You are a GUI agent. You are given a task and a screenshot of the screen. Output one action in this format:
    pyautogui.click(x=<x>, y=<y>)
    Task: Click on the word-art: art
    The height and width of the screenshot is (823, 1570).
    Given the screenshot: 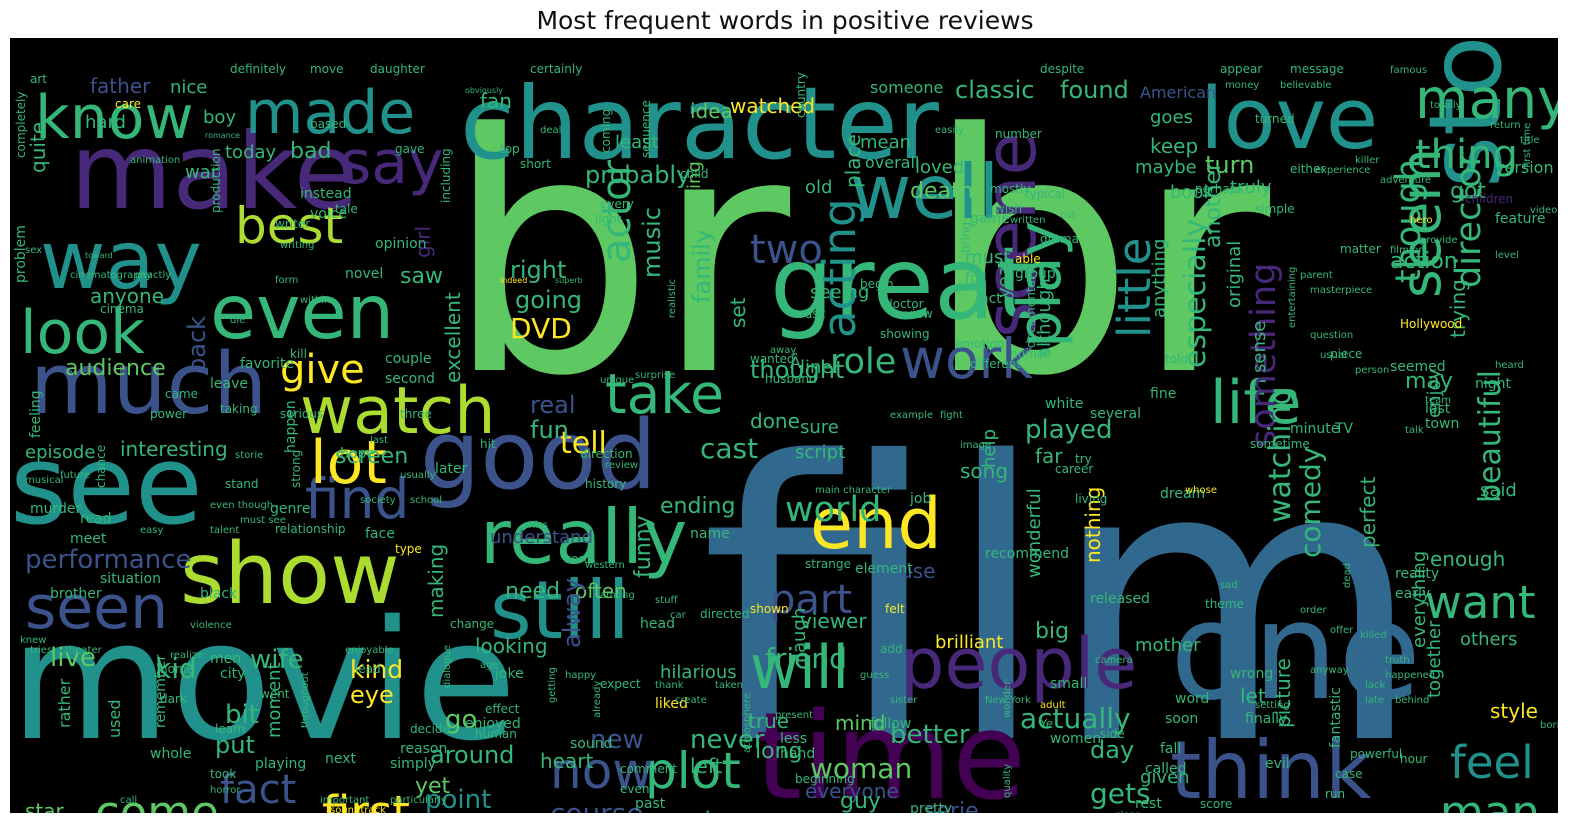 What is the action you would take?
    pyautogui.click(x=38, y=79)
    